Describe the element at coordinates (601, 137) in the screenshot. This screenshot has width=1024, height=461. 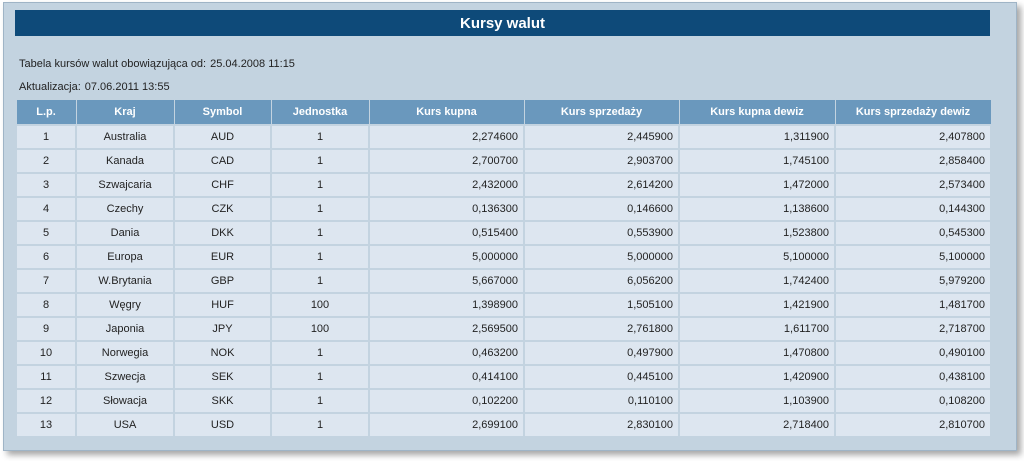
I see `sell-rate-cell: 2,445900` at that location.